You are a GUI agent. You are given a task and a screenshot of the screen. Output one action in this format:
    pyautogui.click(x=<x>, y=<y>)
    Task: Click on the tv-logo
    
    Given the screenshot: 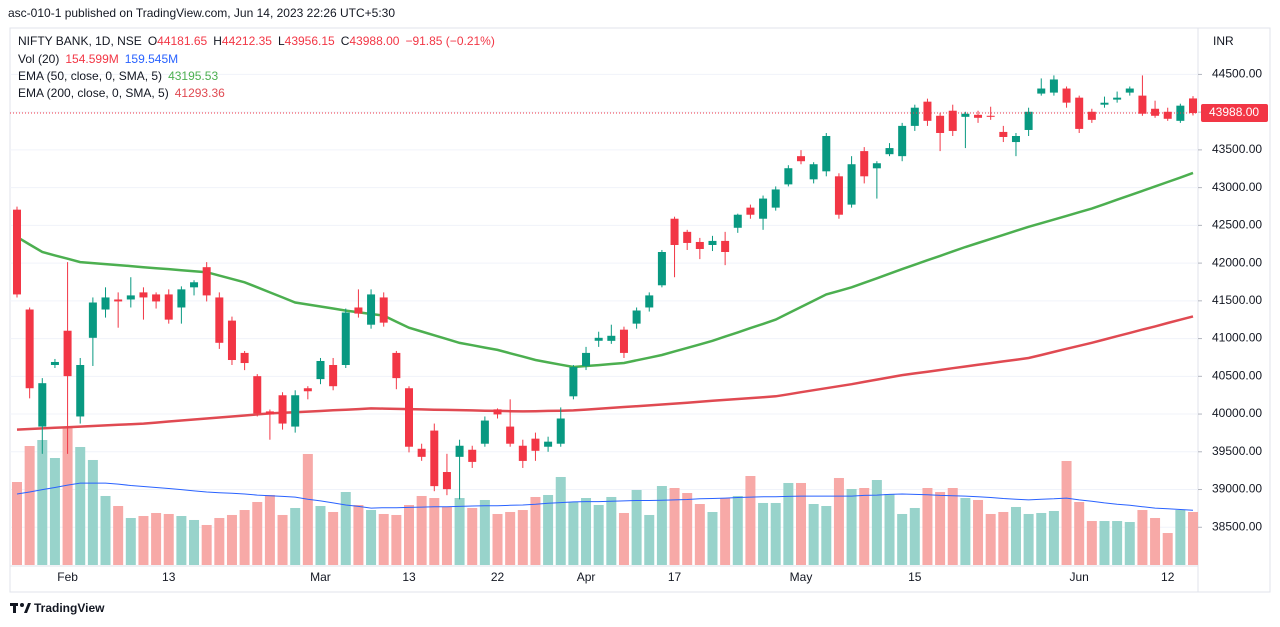 What is the action you would take?
    pyautogui.click(x=20, y=608)
    